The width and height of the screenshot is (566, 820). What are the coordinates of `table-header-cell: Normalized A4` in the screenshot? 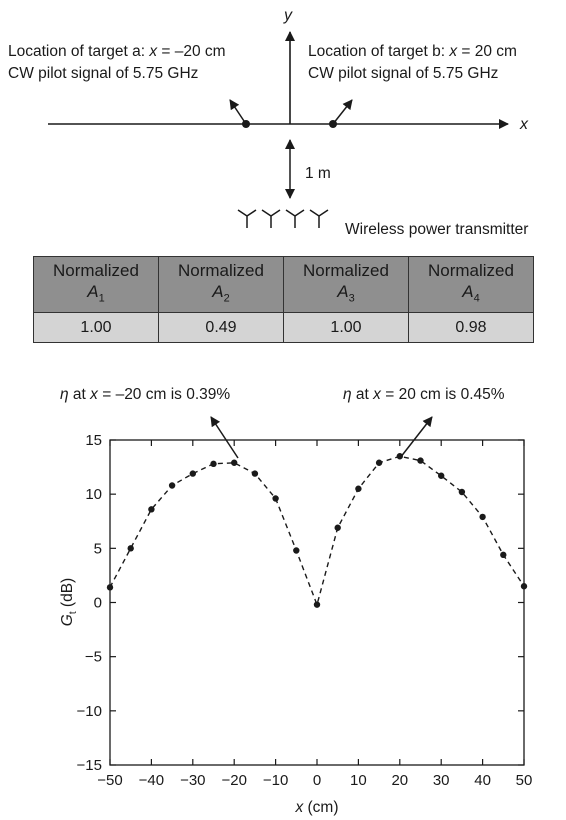 It's located at (471, 284).